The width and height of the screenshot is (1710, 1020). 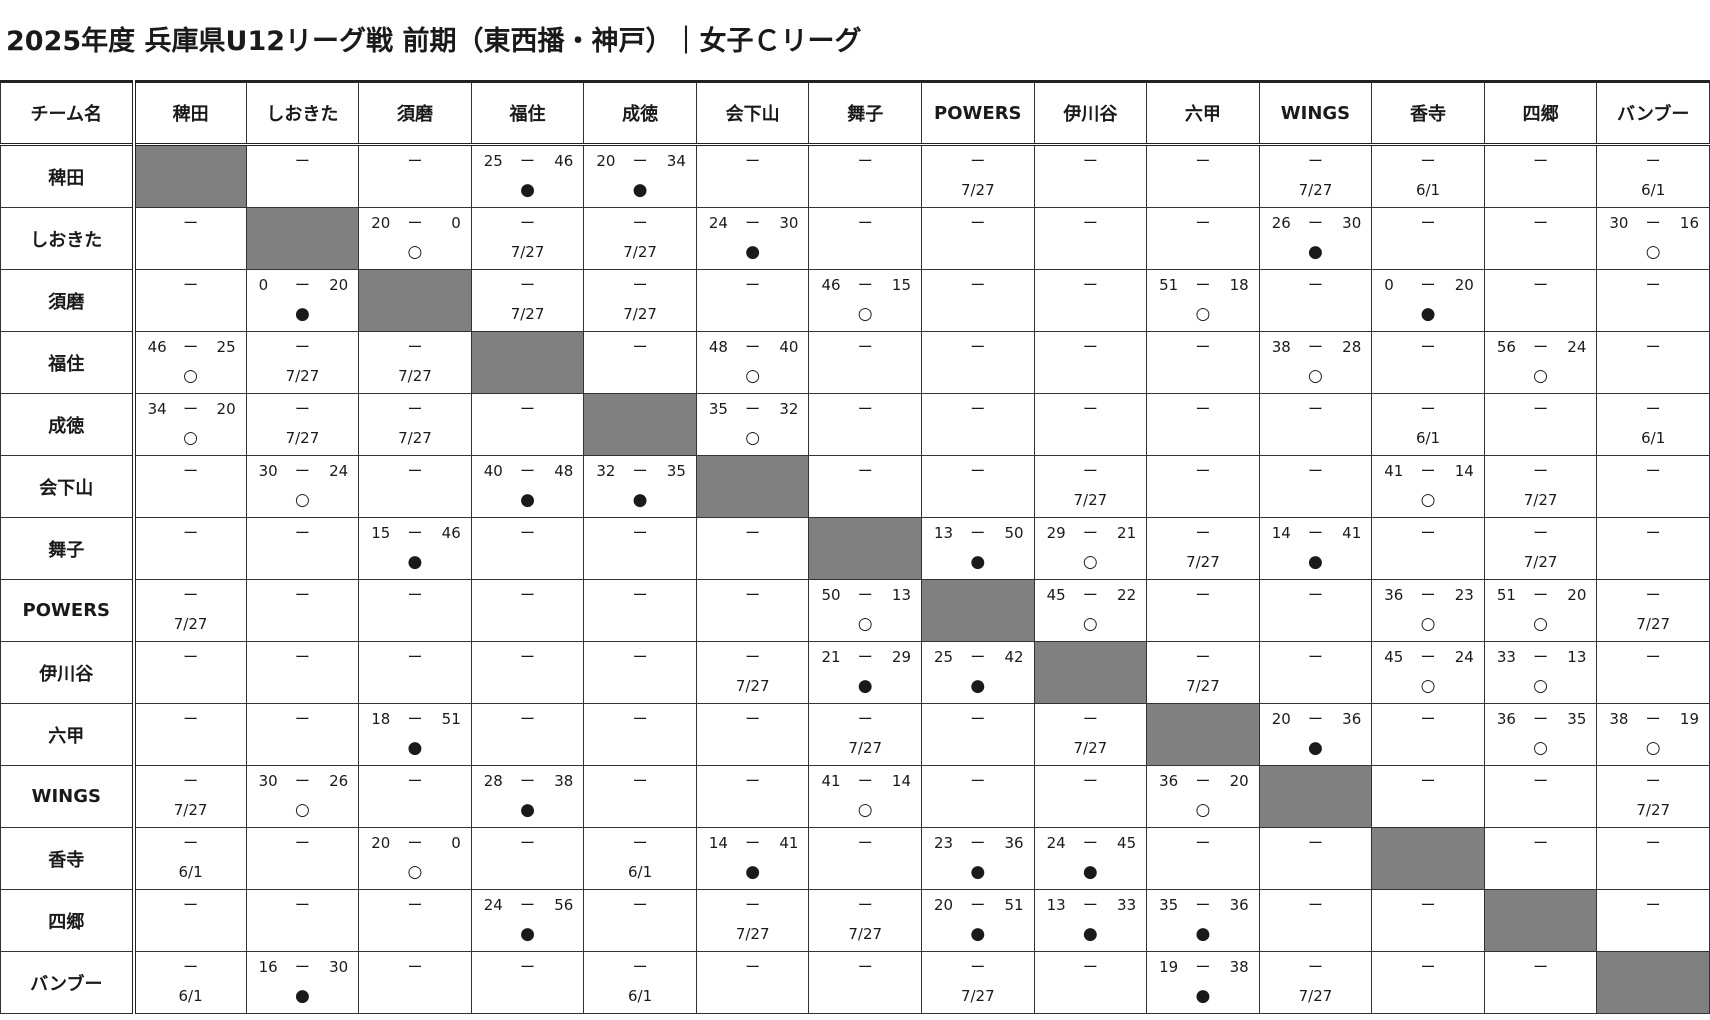 What do you see at coordinates (1315, 734) in the screenshot?
I see `match-cell: ー 20 36 ●` at bounding box center [1315, 734].